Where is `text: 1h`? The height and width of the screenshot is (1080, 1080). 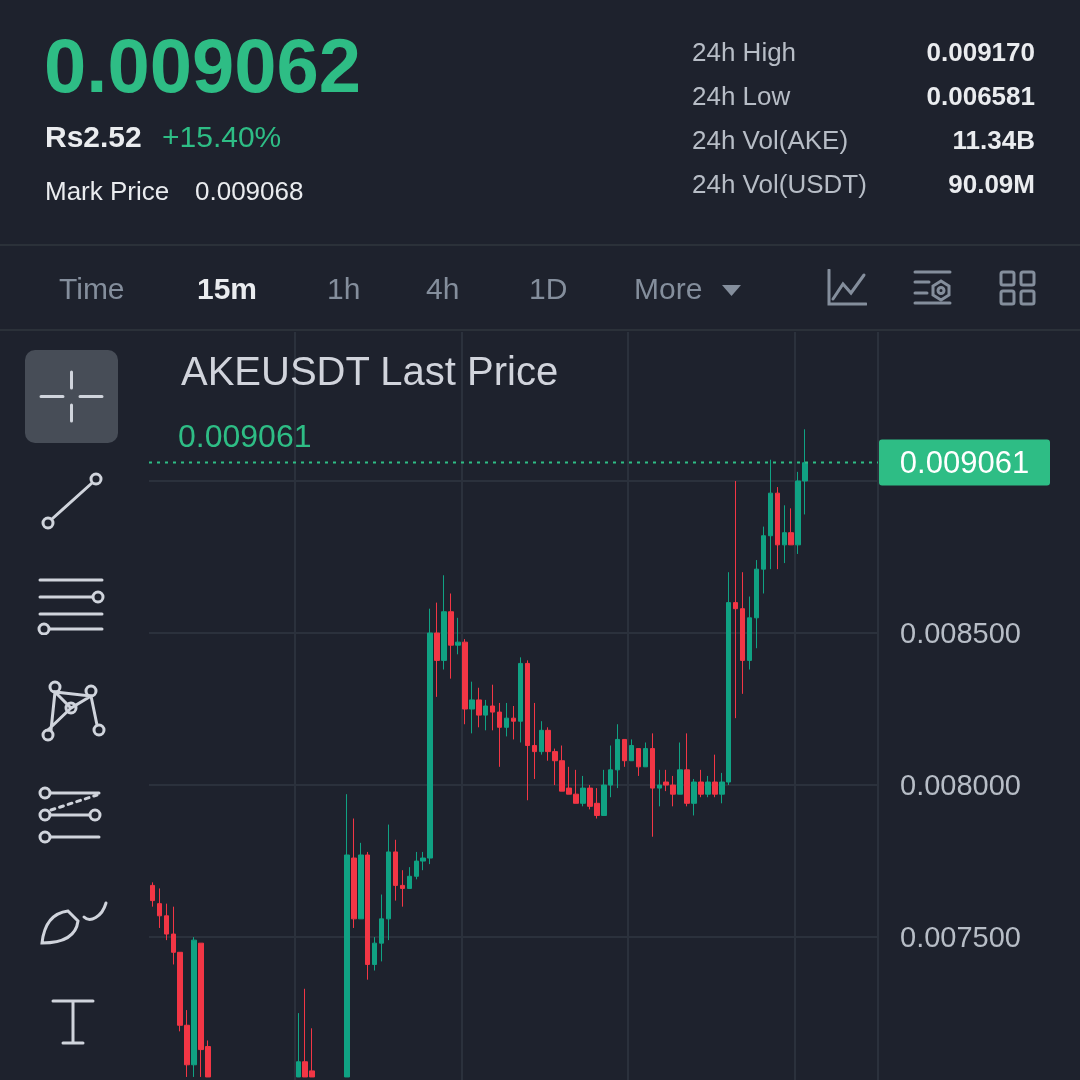 text: 1h is located at coordinates (344, 288).